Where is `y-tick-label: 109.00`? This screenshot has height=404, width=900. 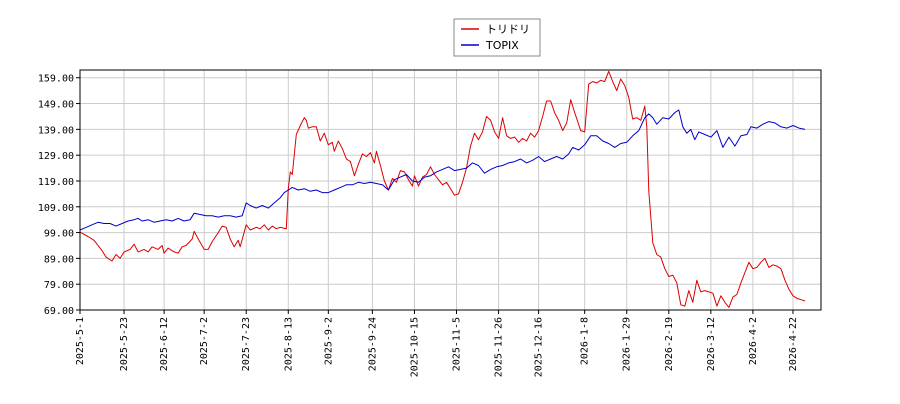
y-tick-label: 109.00 is located at coordinates (56, 208).